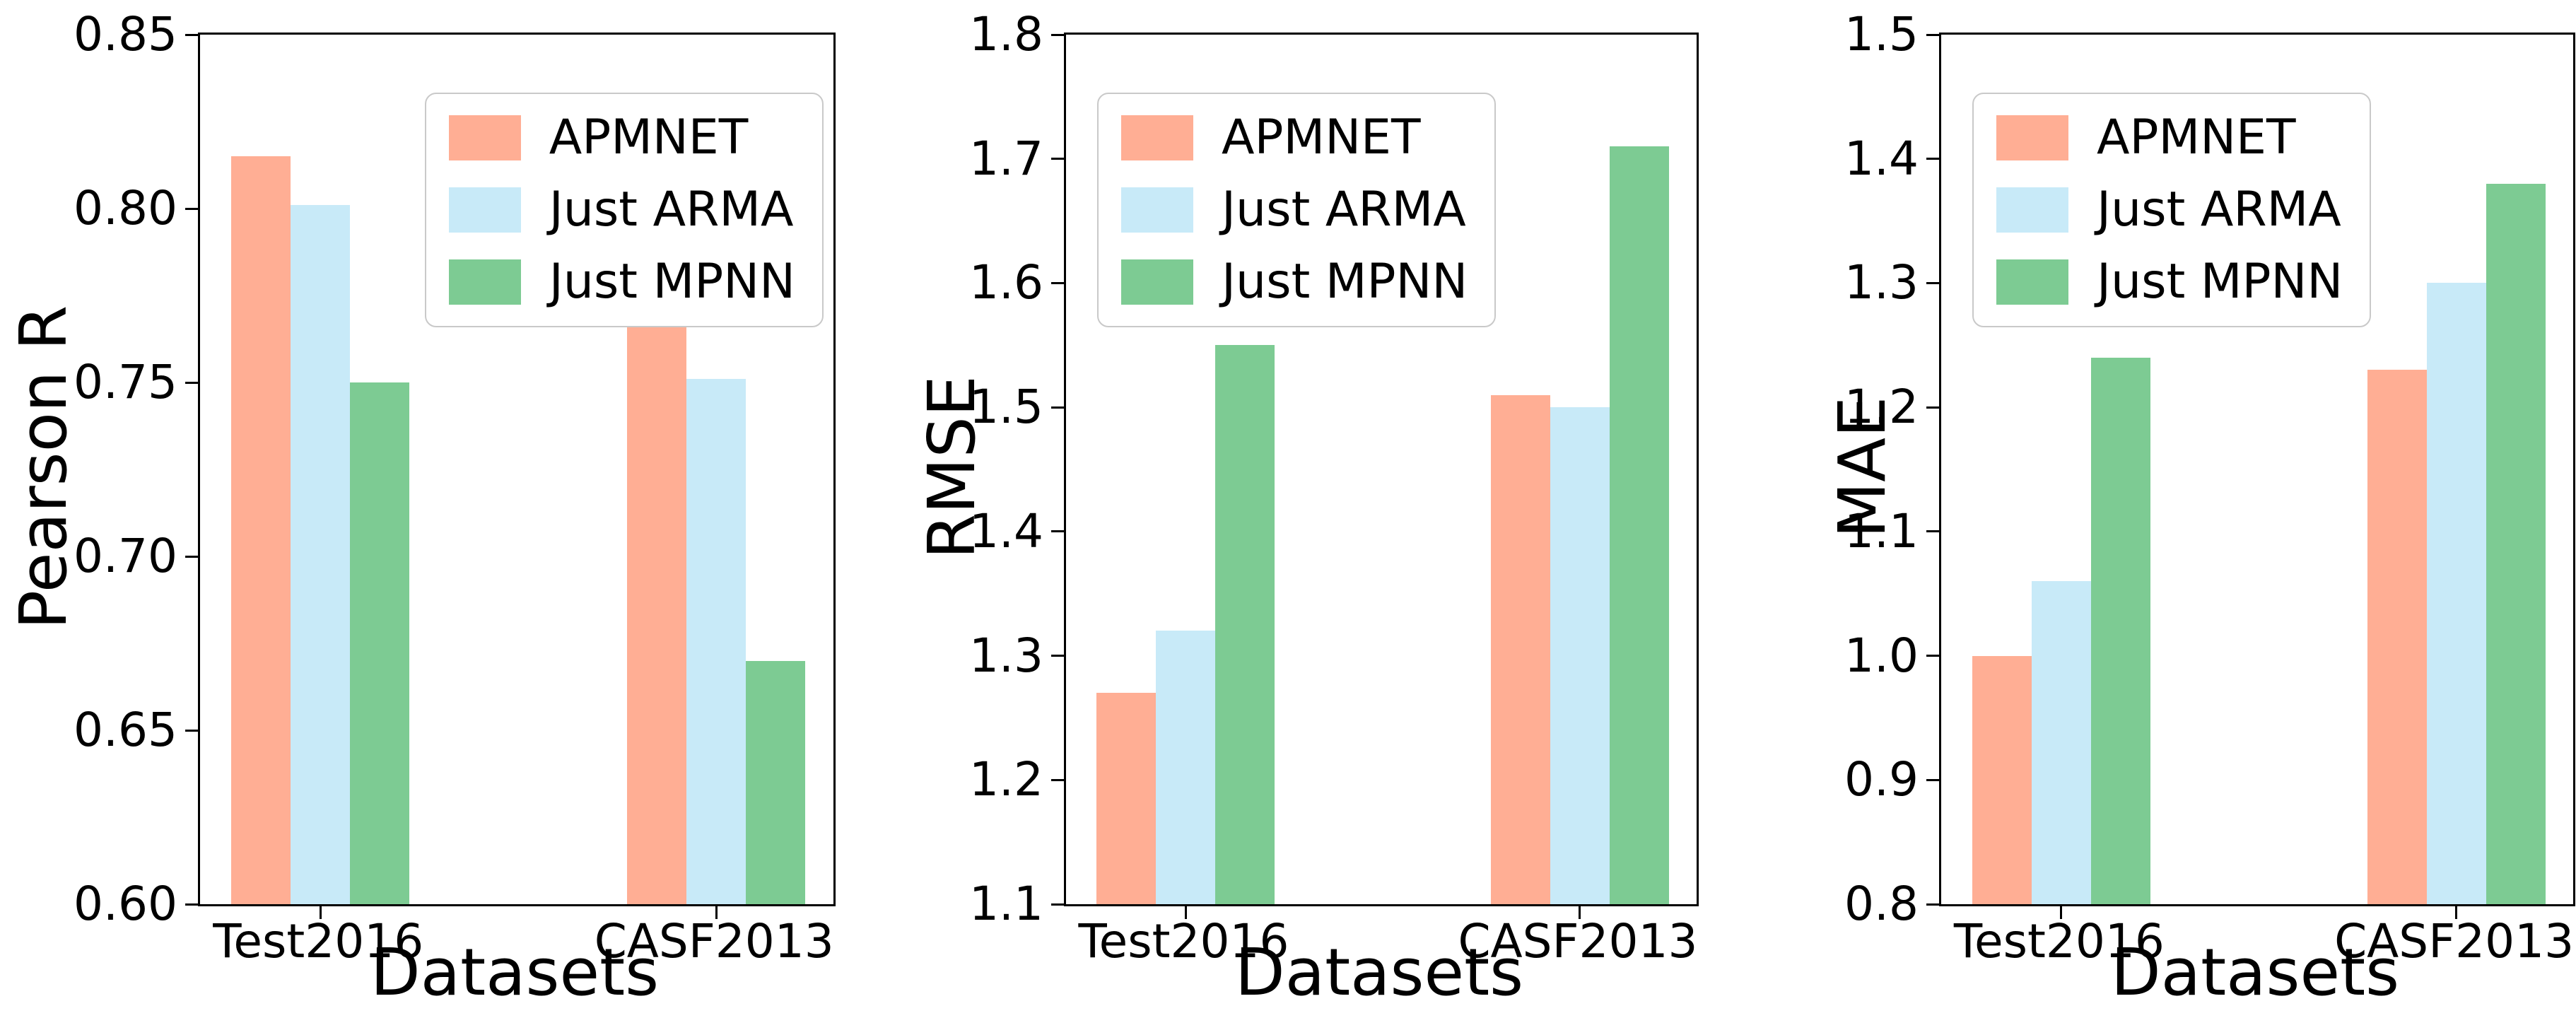 The width and height of the screenshot is (2576, 1018). What do you see at coordinates (126, 208) in the screenshot?
I see `y-tick-label: 0.80` at bounding box center [126, 208].